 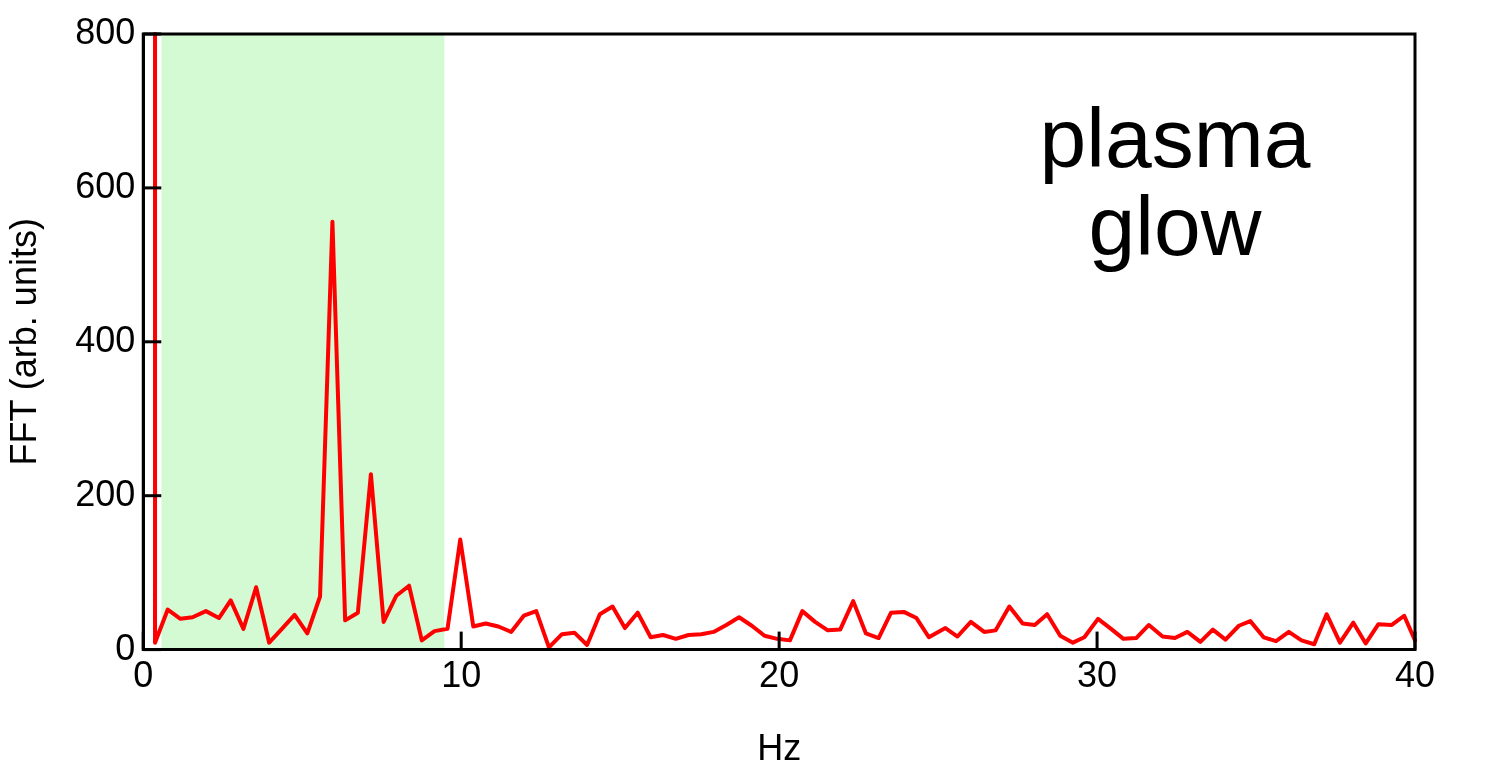 I want to click on y-axis-title: FFT (arb. units), so click(x=23, y=342).